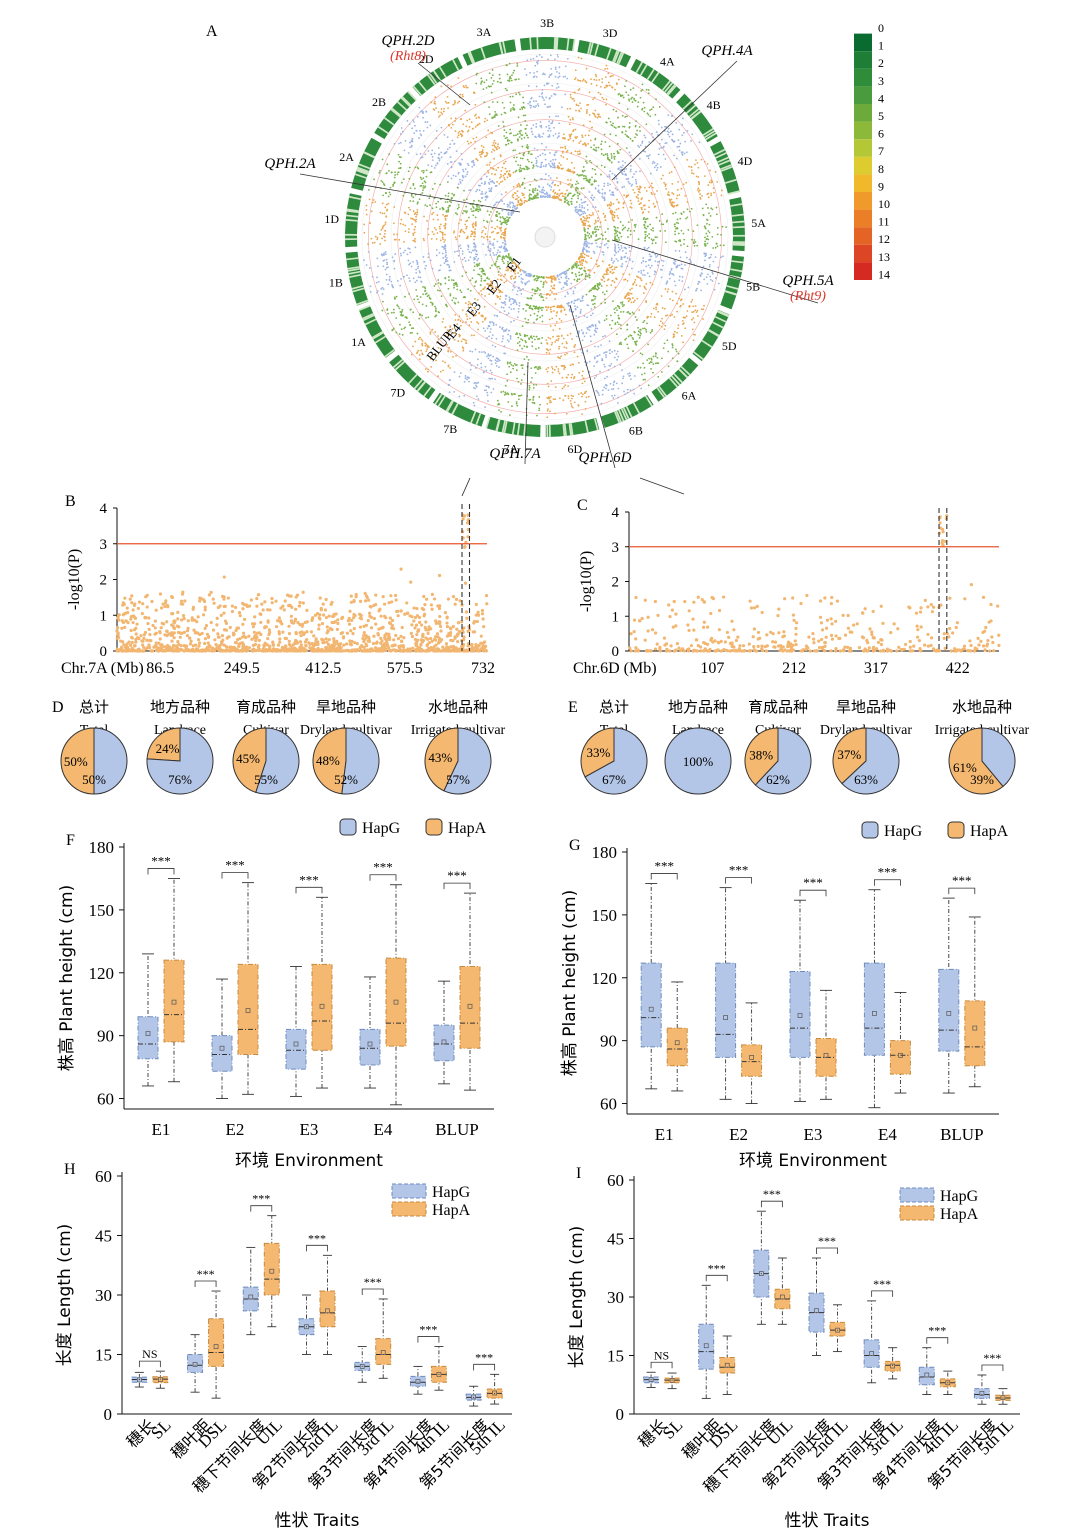 This screenshot has width=1080, height=1536. Describe the element at coordinates (863, 253) in the screenshot. I see `legend-swatch` at that location.